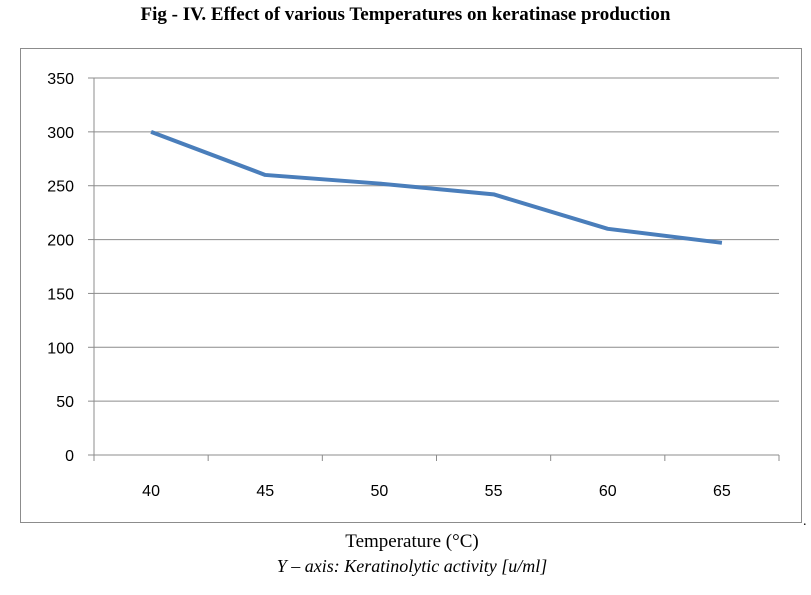 Image resolution: width=811 pixels, height=595 pixels. What do you see at coordinates (722, 491) in the screenshot?
I see `x-tick-label: 65` at bounding box center [722, 491].